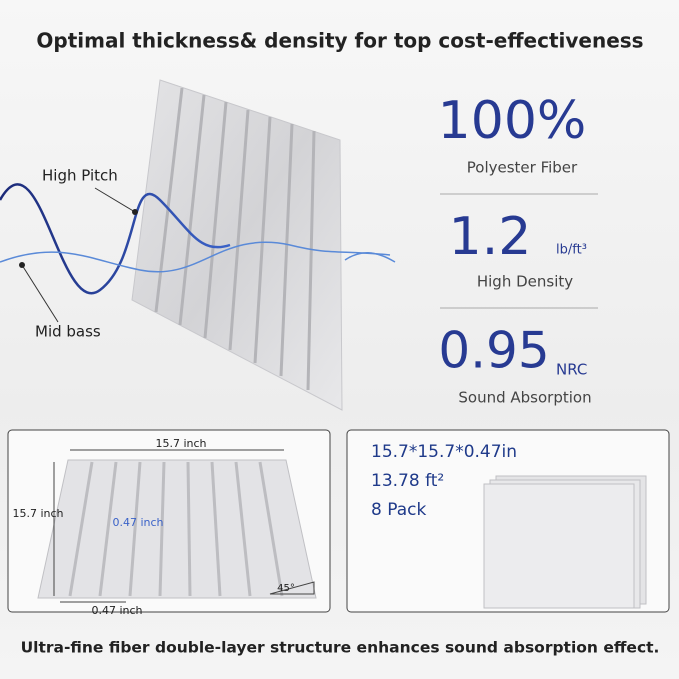  Describe the element at coordinates (177, 526) in the screenshot. I see `panel-front` at that location.